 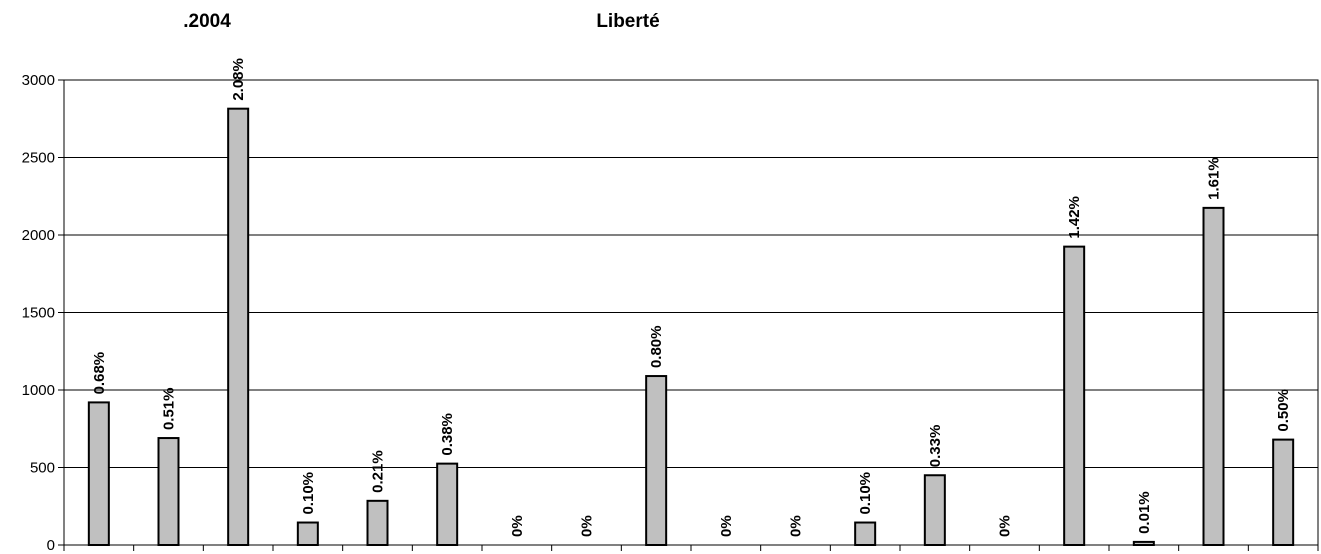 I want to click on y-tick-label: 3000, so click(x=38, y=80).